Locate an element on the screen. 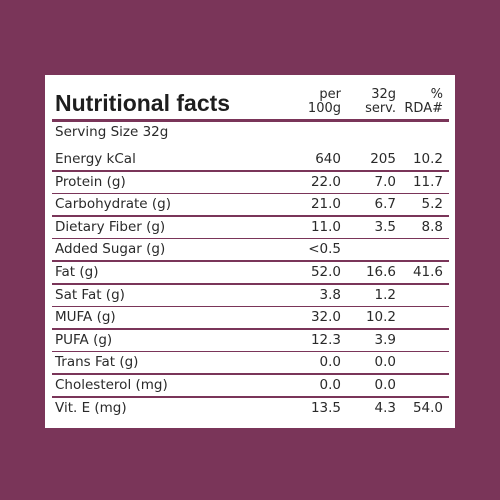  row-label: Energy kCal is located at coordinates (95, 159).